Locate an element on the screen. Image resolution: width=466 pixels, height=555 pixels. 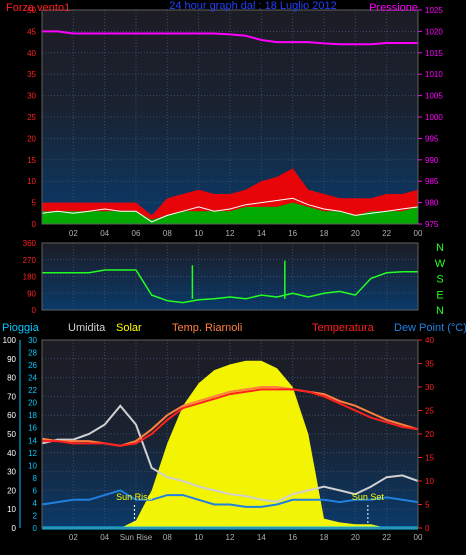
y-tick-label-inner: 30 is located at coordinates (32, 340).